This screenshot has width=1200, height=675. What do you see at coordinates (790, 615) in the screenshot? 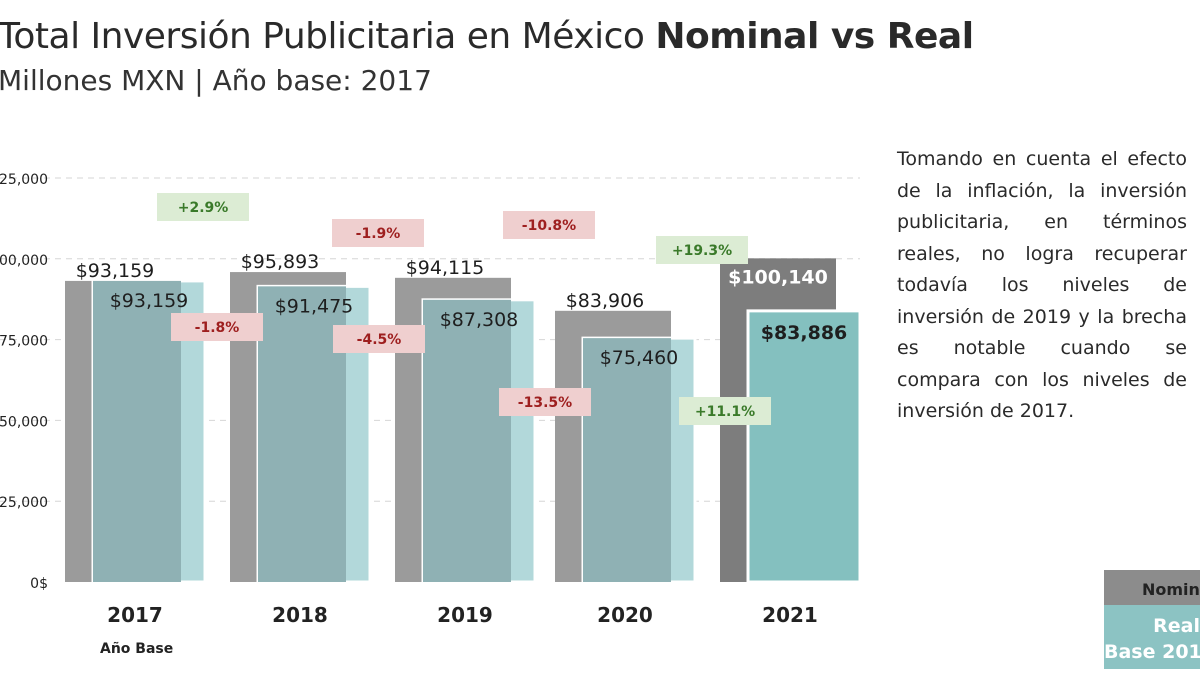
I see `x-tick-label: 2021` at bounding box center [790, 615].